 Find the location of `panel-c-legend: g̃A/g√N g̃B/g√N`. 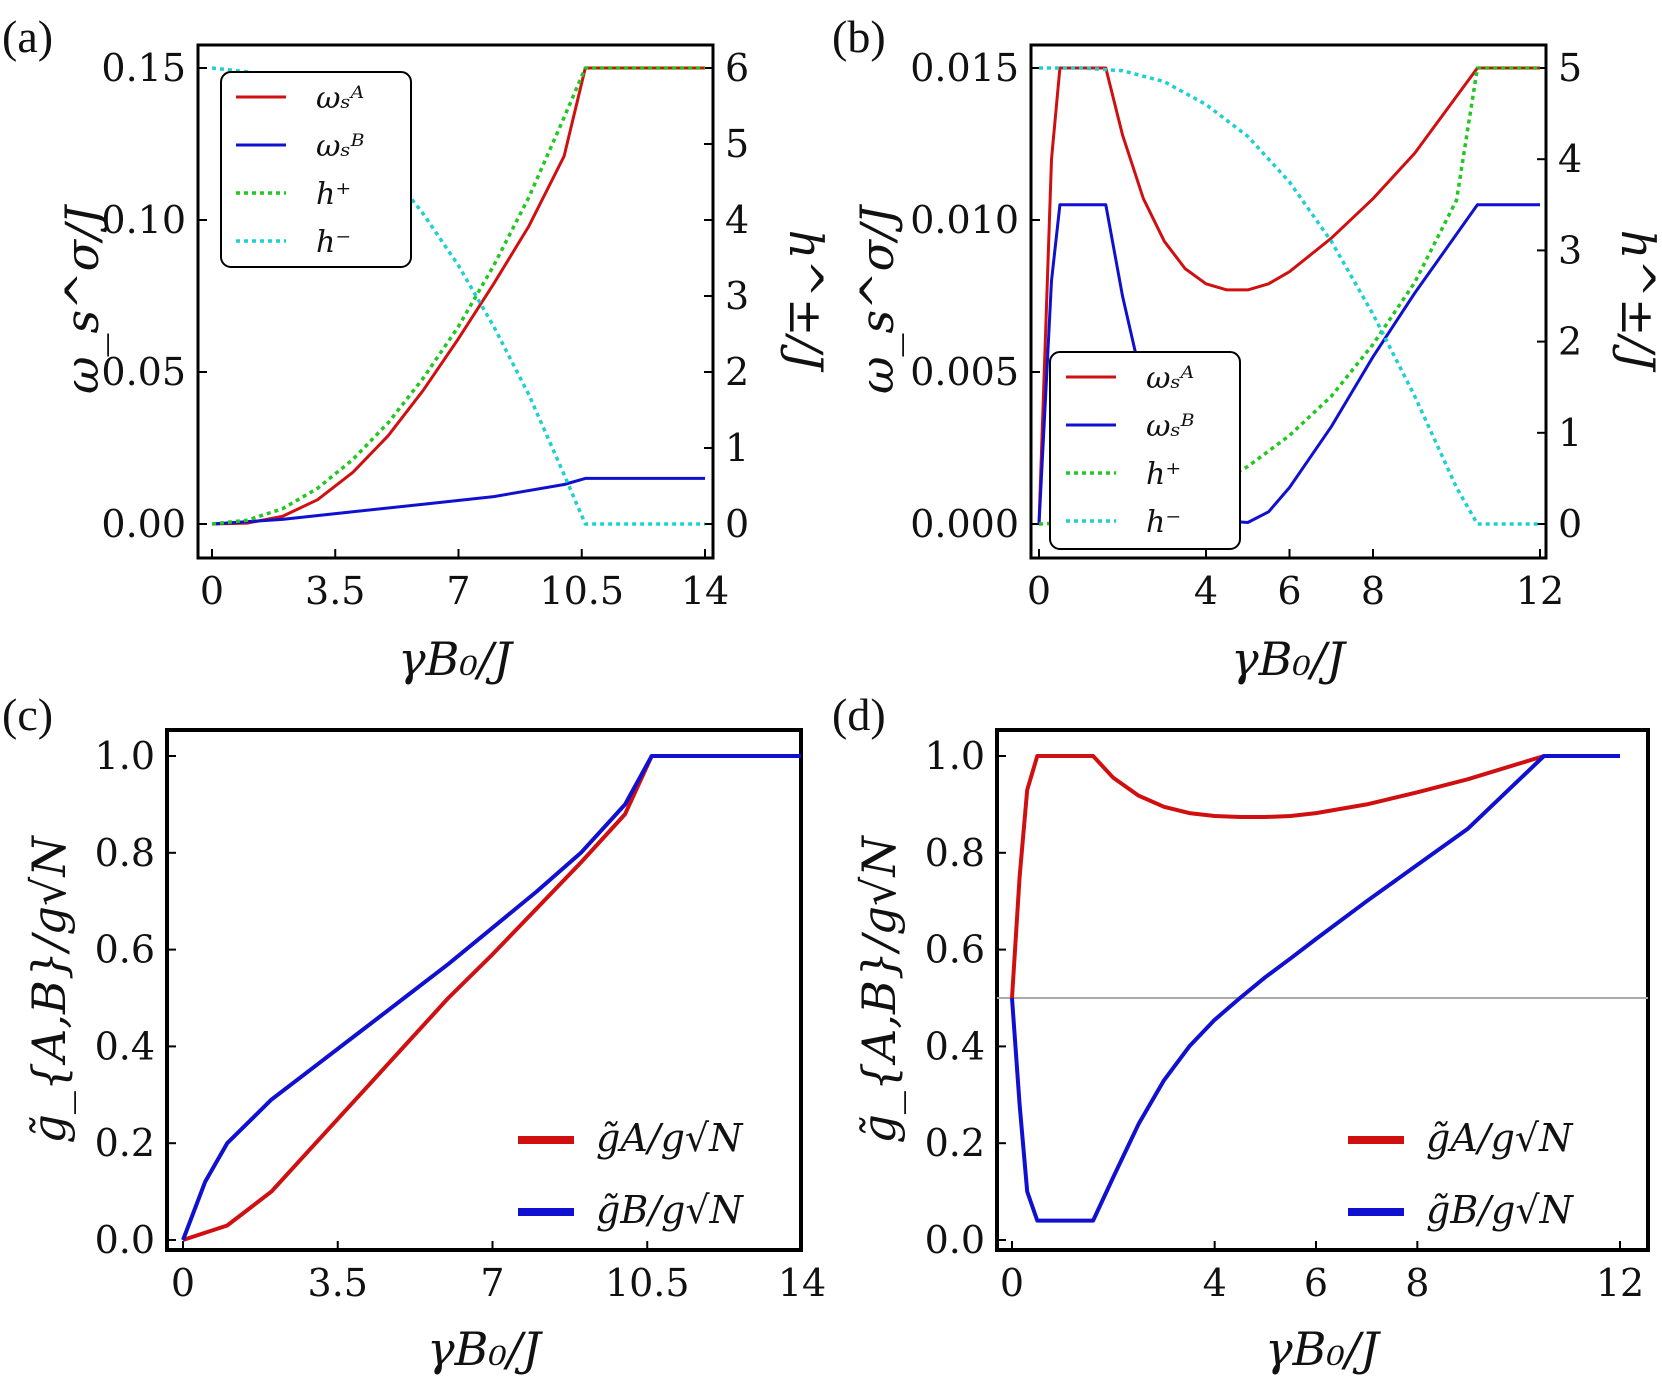

panel-c-legend: g̃A/g√N g̃B/g√N is located at coordinates (631, 1174).